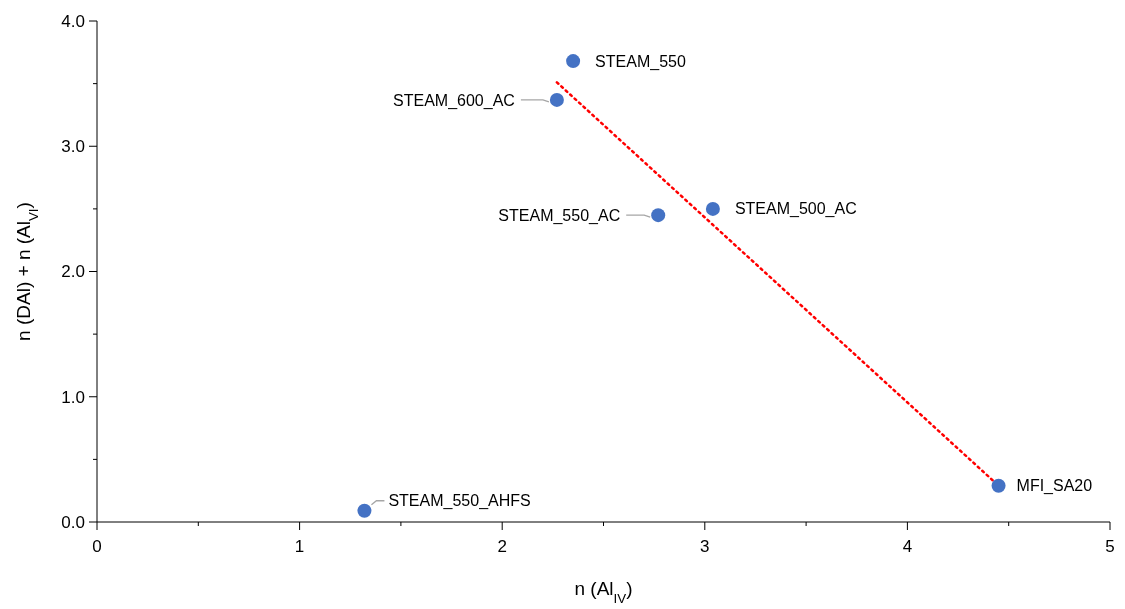 This screenshot has height=609, width=1125. I want to click on annotation: STEAM_550_AC, so click(559, 215).